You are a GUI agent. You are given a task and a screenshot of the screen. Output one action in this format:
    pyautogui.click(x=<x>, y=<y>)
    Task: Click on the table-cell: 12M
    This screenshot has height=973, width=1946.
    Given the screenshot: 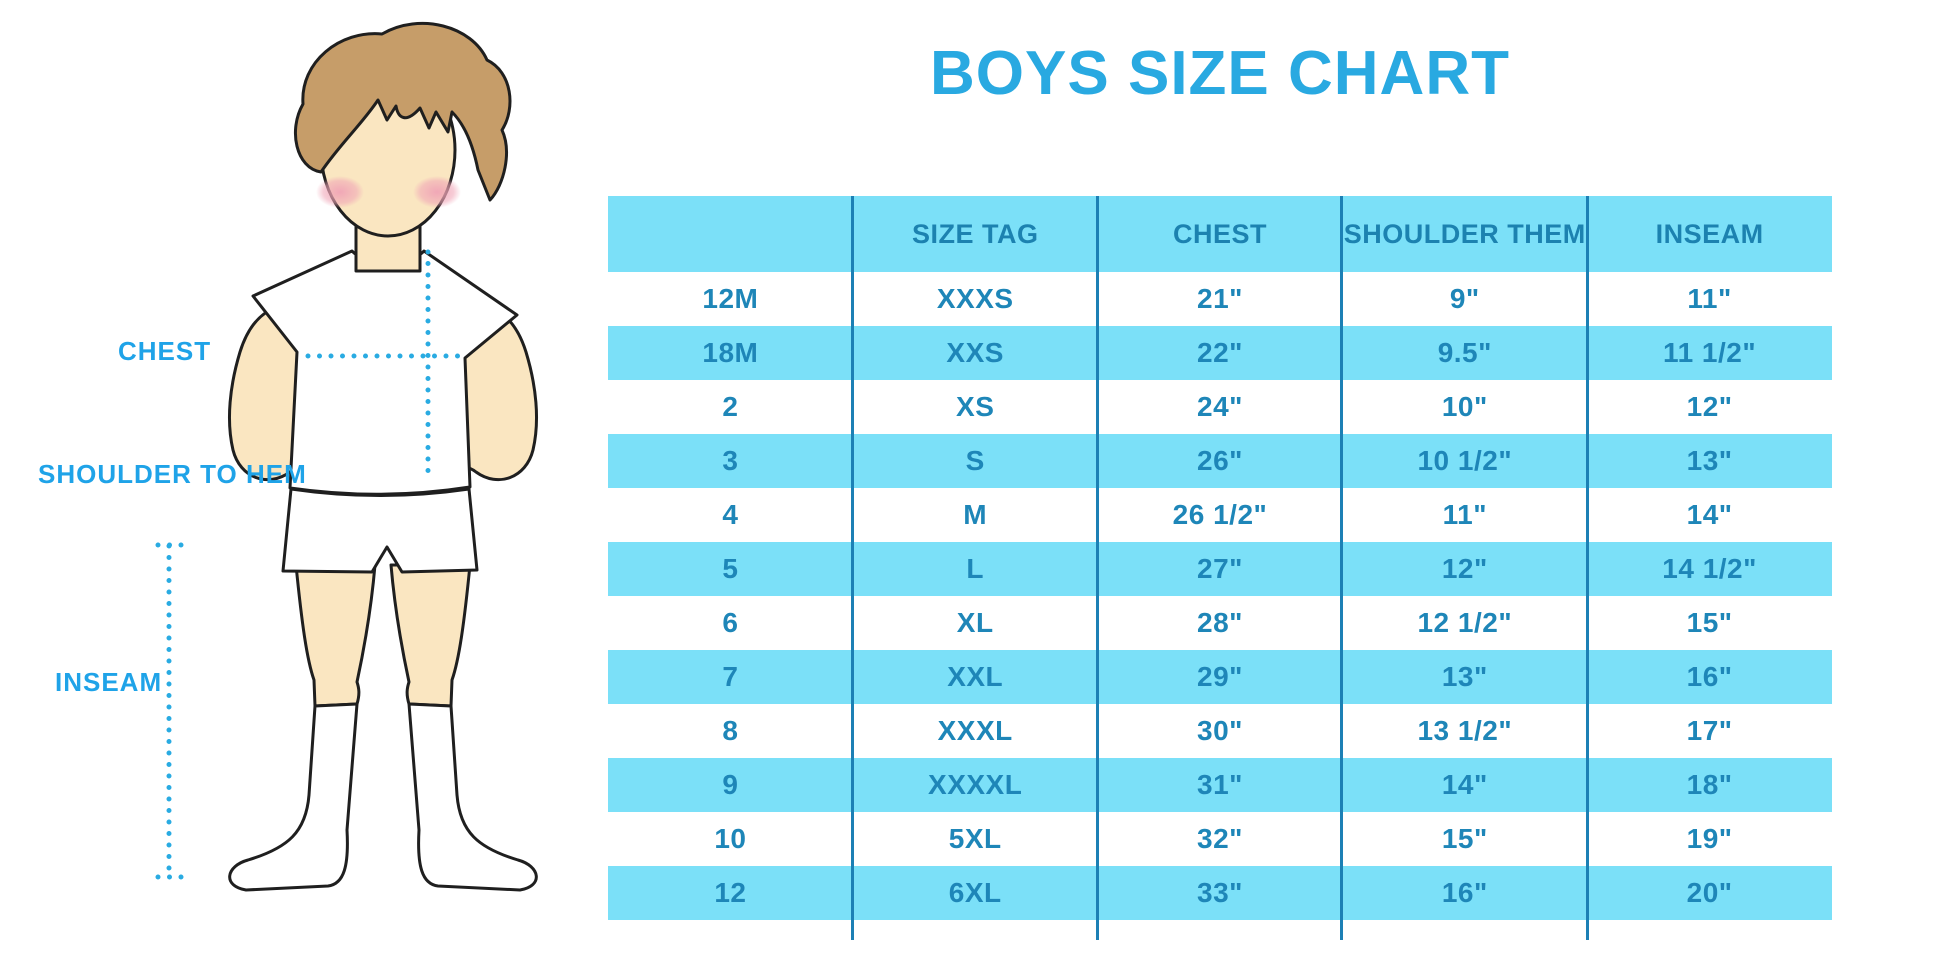 What is the action you would take?
    pyautogui.click(x=730, y=298)
    